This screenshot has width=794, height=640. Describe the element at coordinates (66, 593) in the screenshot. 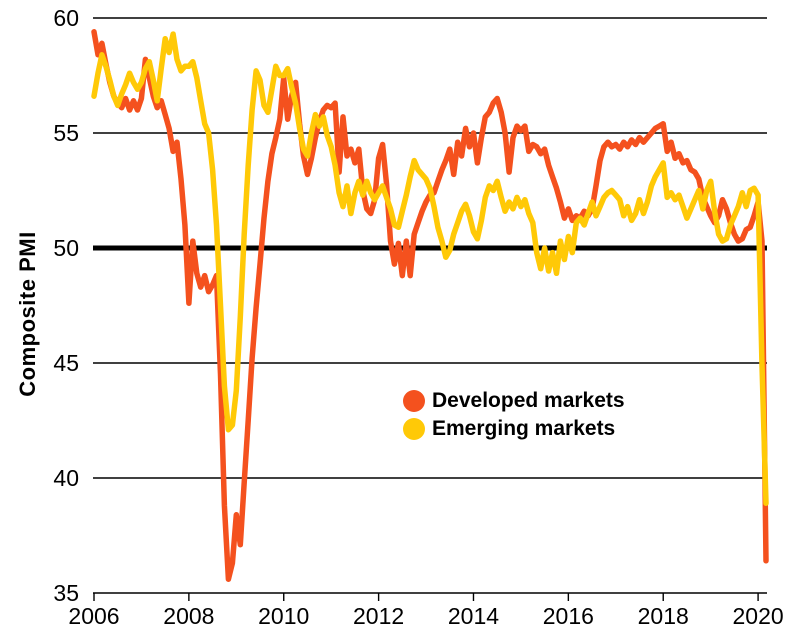

I see `y-tick-label-35: 35` at that location.